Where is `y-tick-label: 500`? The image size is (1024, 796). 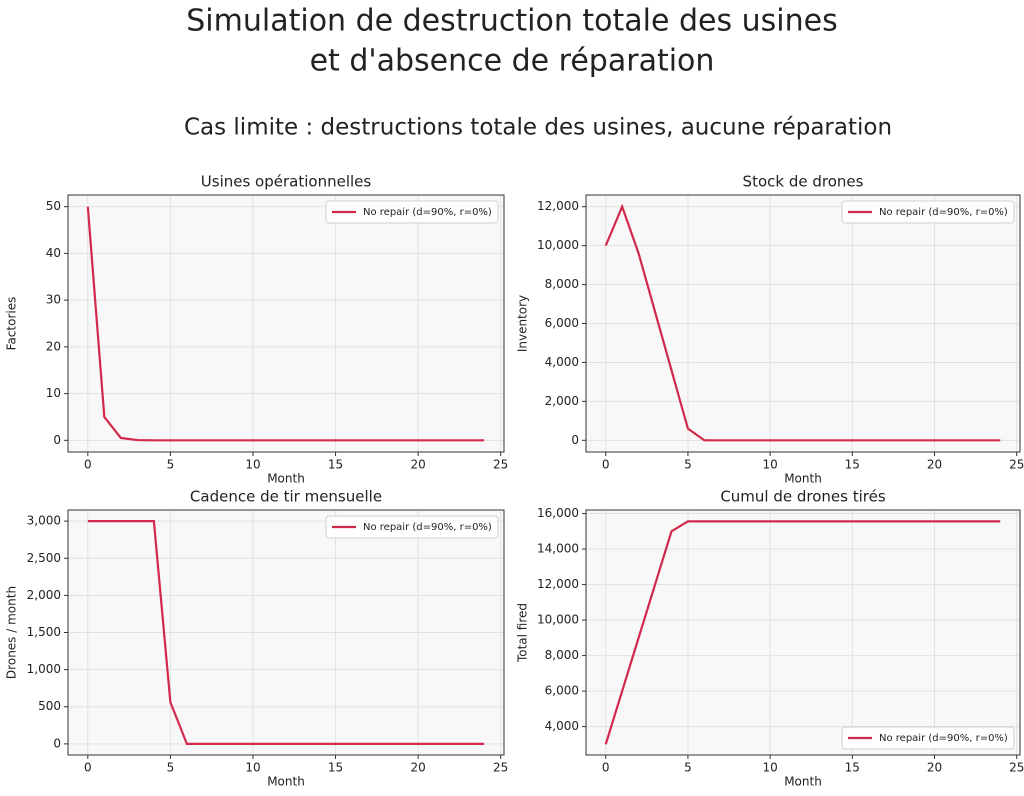
y-tick-label: 500 is located at coordinates (49, 706).